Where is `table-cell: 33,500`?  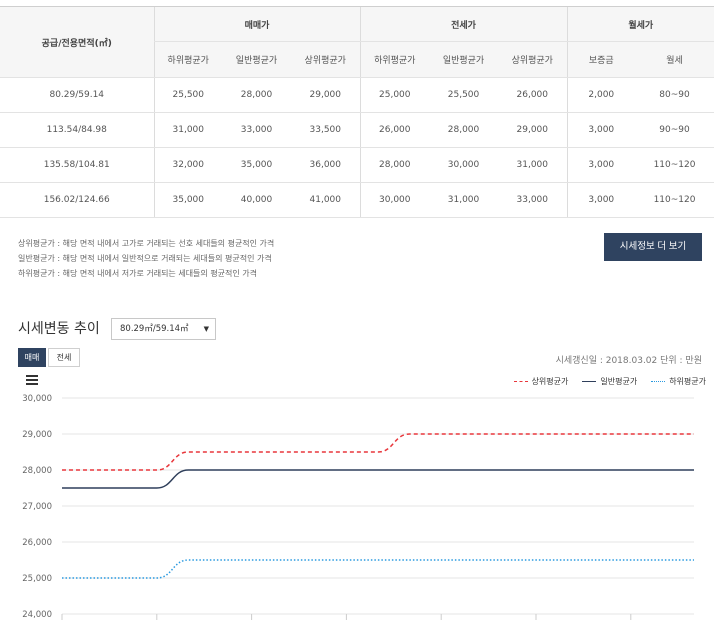
table-cell: 33,500 is located at coordinates (326, 130).